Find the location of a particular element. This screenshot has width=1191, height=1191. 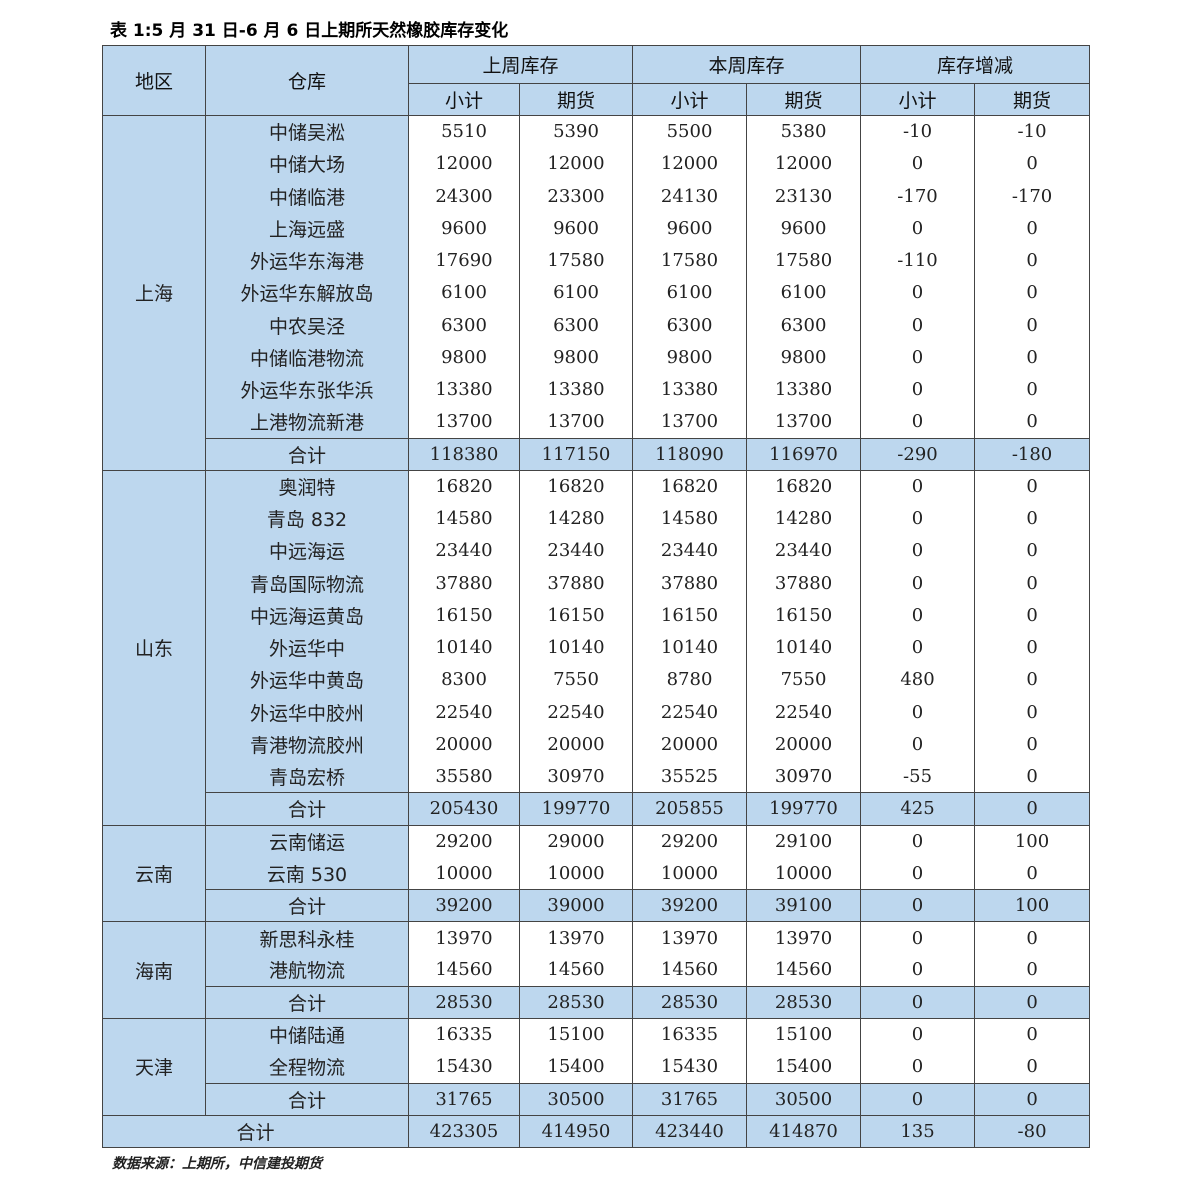

value-cell: 30970 is located at coordinates (804, 776).